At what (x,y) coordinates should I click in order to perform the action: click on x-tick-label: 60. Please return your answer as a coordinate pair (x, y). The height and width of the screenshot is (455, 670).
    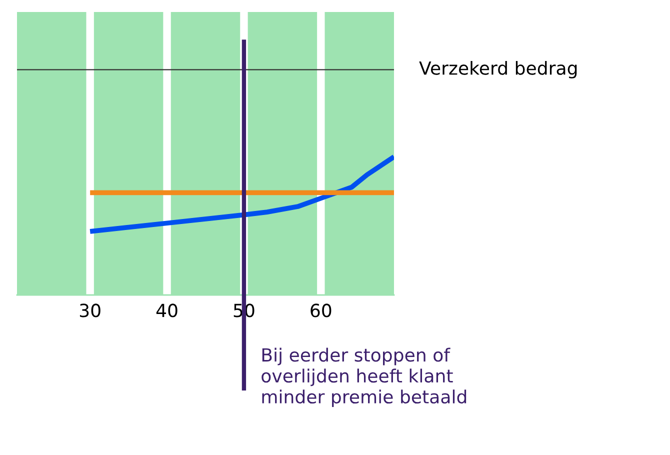
    Looking at the image, I should click on (321, 311).